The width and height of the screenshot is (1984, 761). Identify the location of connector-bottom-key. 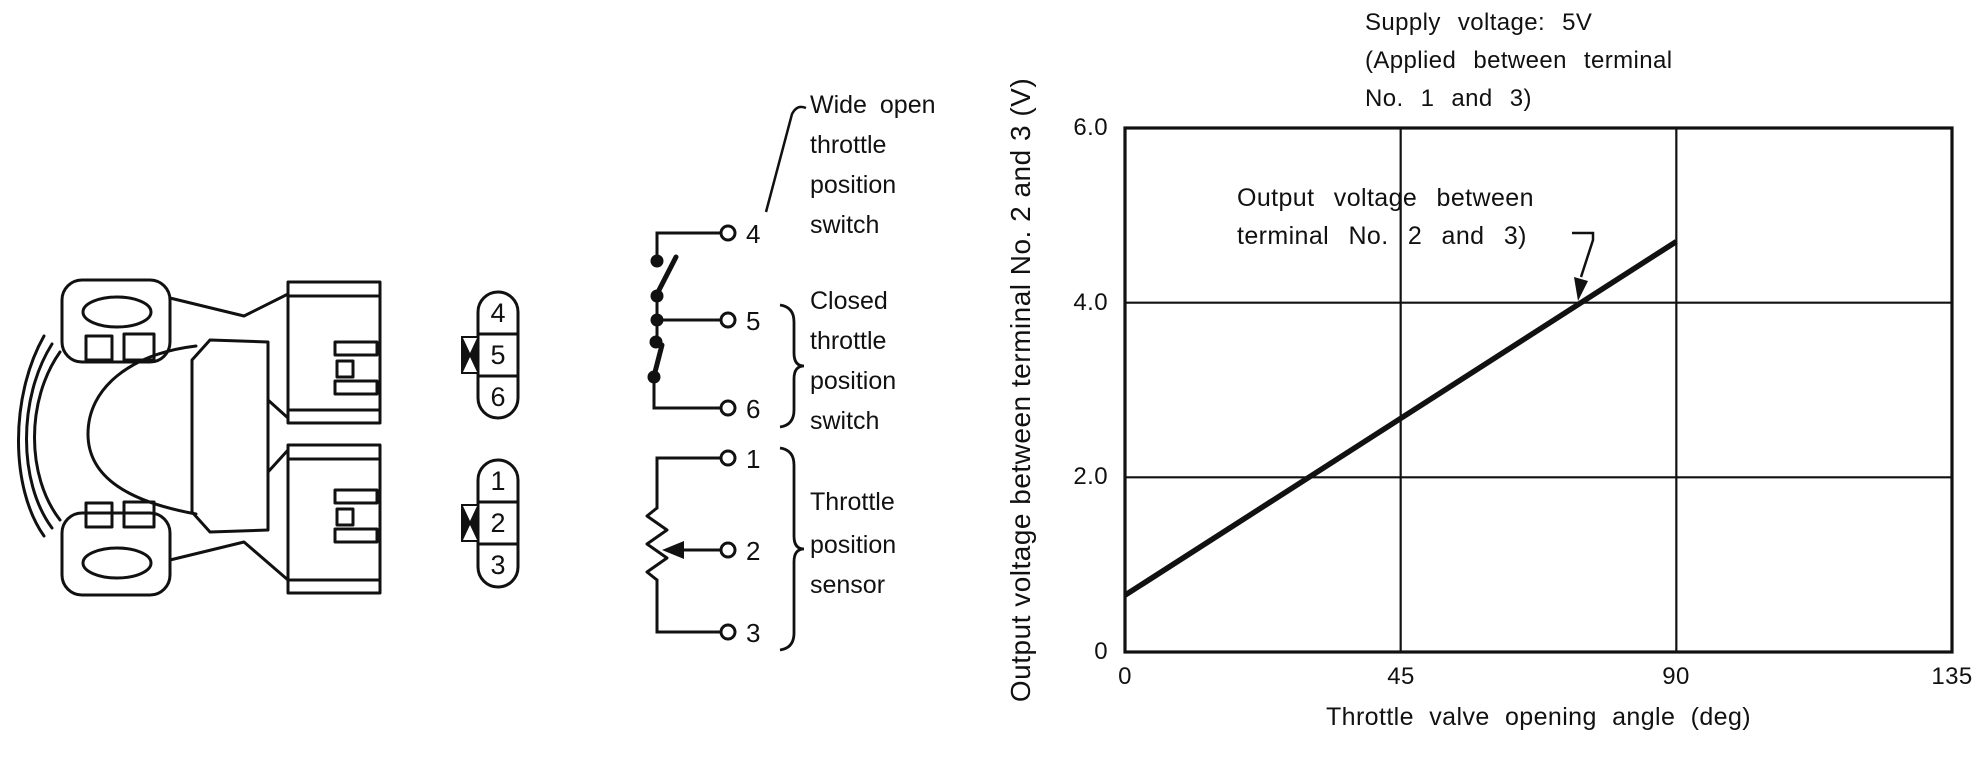
(345, 517).